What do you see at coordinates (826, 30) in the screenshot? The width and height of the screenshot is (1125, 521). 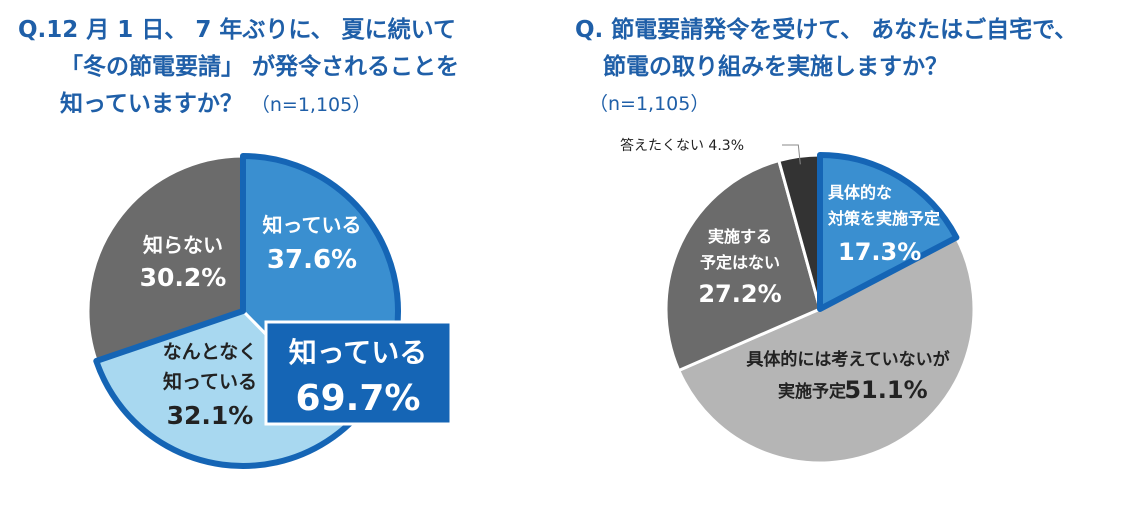 I see `chart2-title-line1: Q. 節電要請発令を受けて、 あなたはご自宅で、` at bounding box center [826, 30].